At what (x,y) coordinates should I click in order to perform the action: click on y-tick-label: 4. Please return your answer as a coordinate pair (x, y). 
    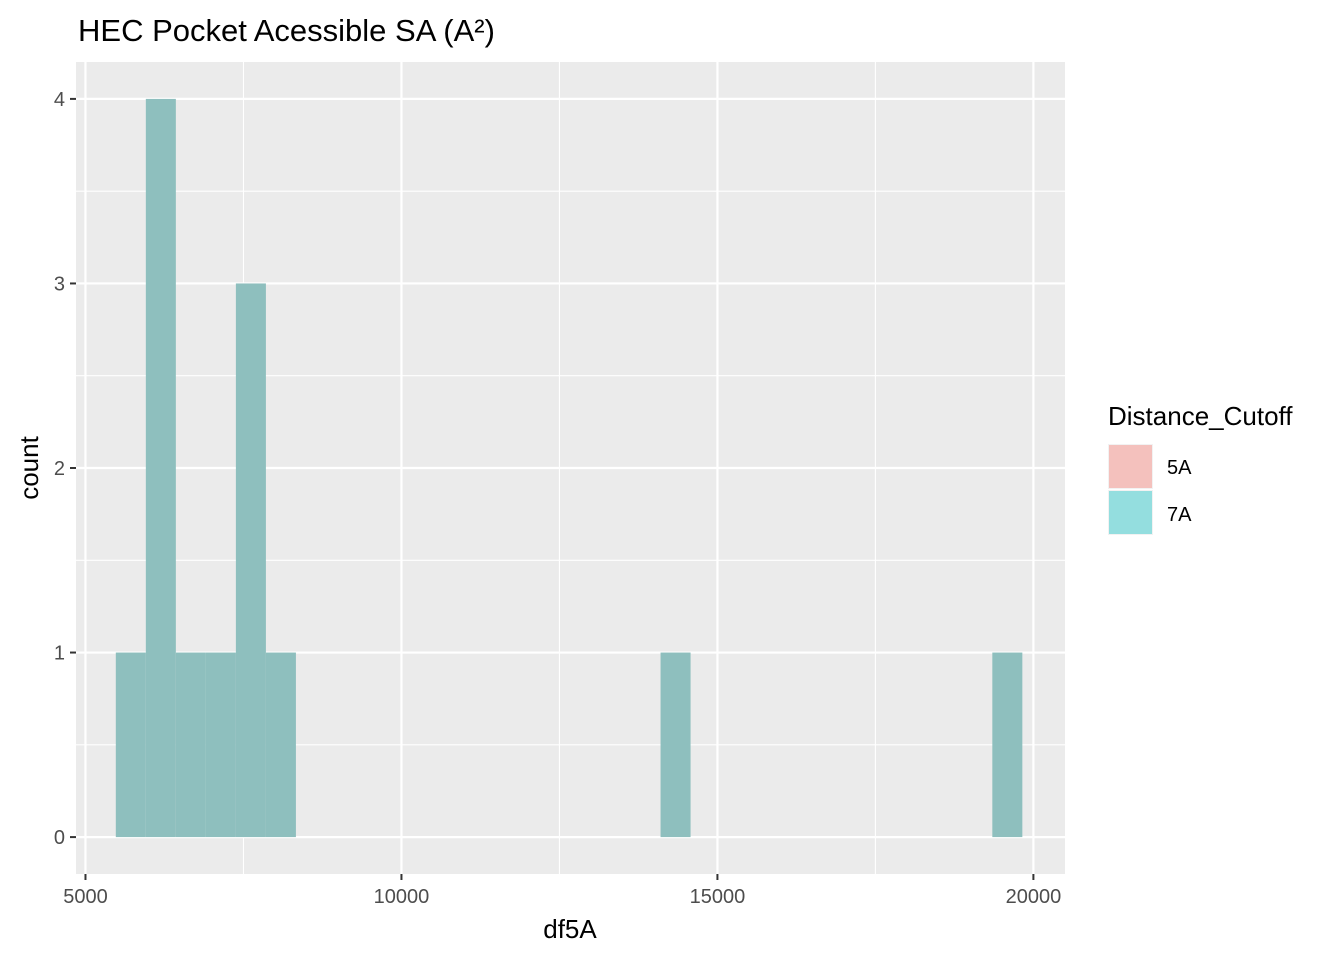
    Looking at the image, I should click on (59, 100).